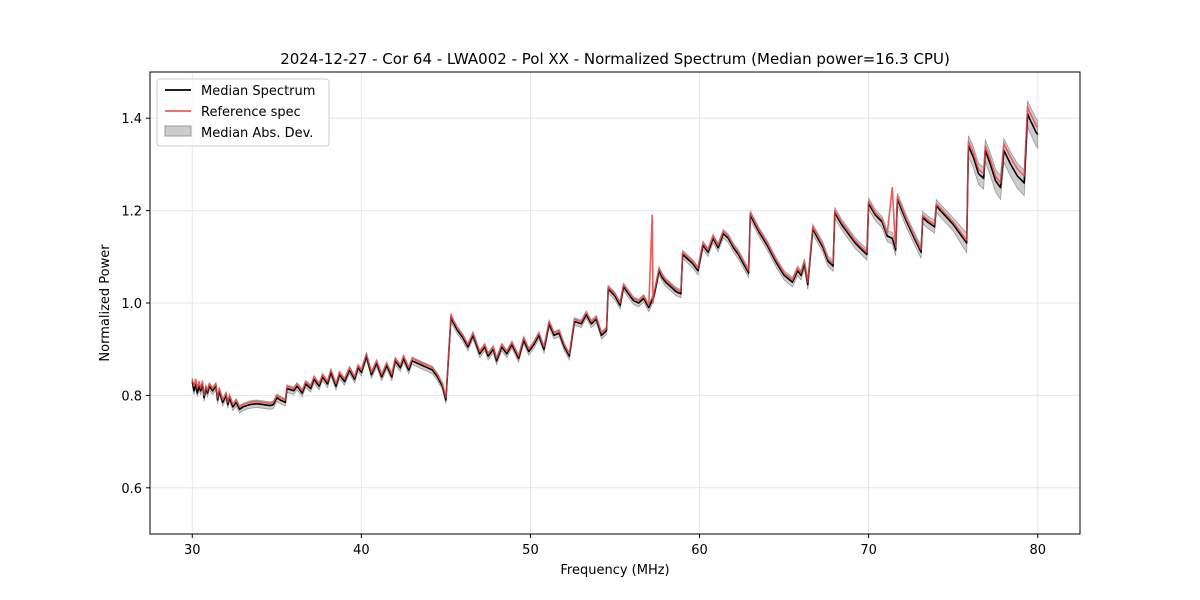 Image resolution: width=1200 pixels, height=600 pixels. What do you see at coordinates (192, 550) in the screenshot?
I see `x-tick-label: 30` at bounding box center [192, 550].